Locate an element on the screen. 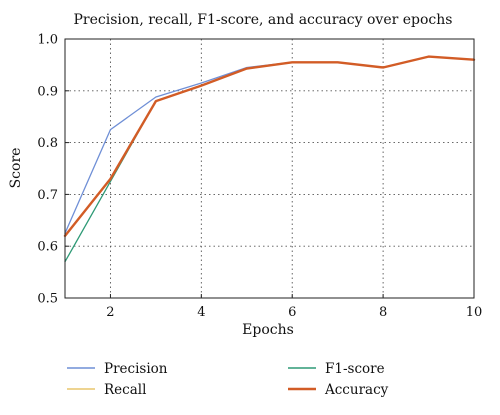  x-tick-label: 10 is located at coordinates (474, 312).